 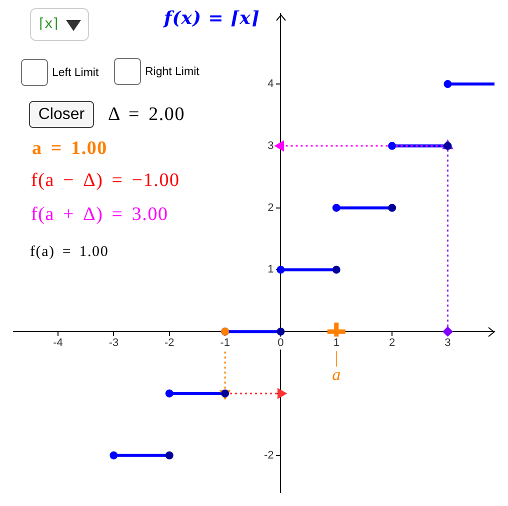 I want to click on x-tick-label: 3, so click(x=447, y=343).